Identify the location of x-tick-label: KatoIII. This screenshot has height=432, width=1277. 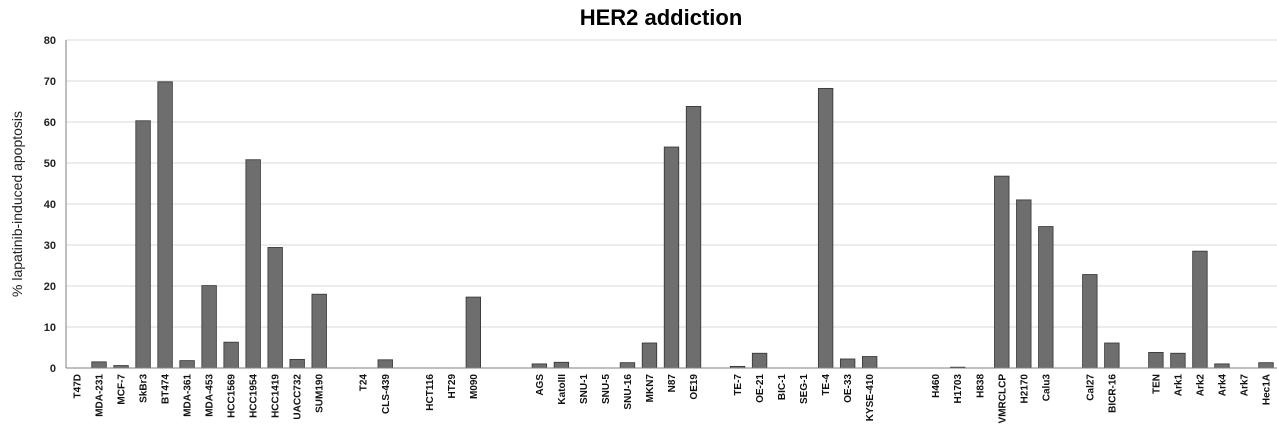
(562, 389).